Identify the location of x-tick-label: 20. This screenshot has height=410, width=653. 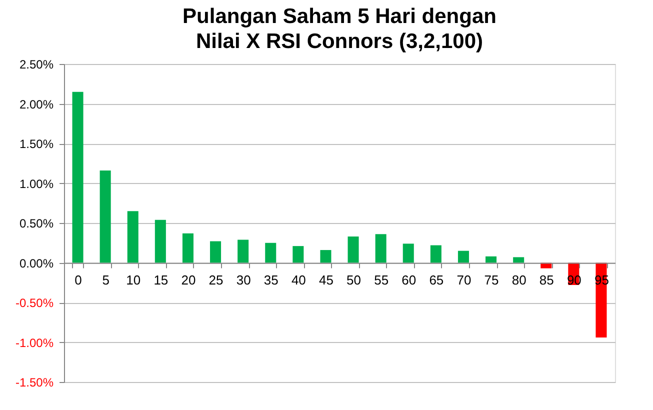
(188, 280).